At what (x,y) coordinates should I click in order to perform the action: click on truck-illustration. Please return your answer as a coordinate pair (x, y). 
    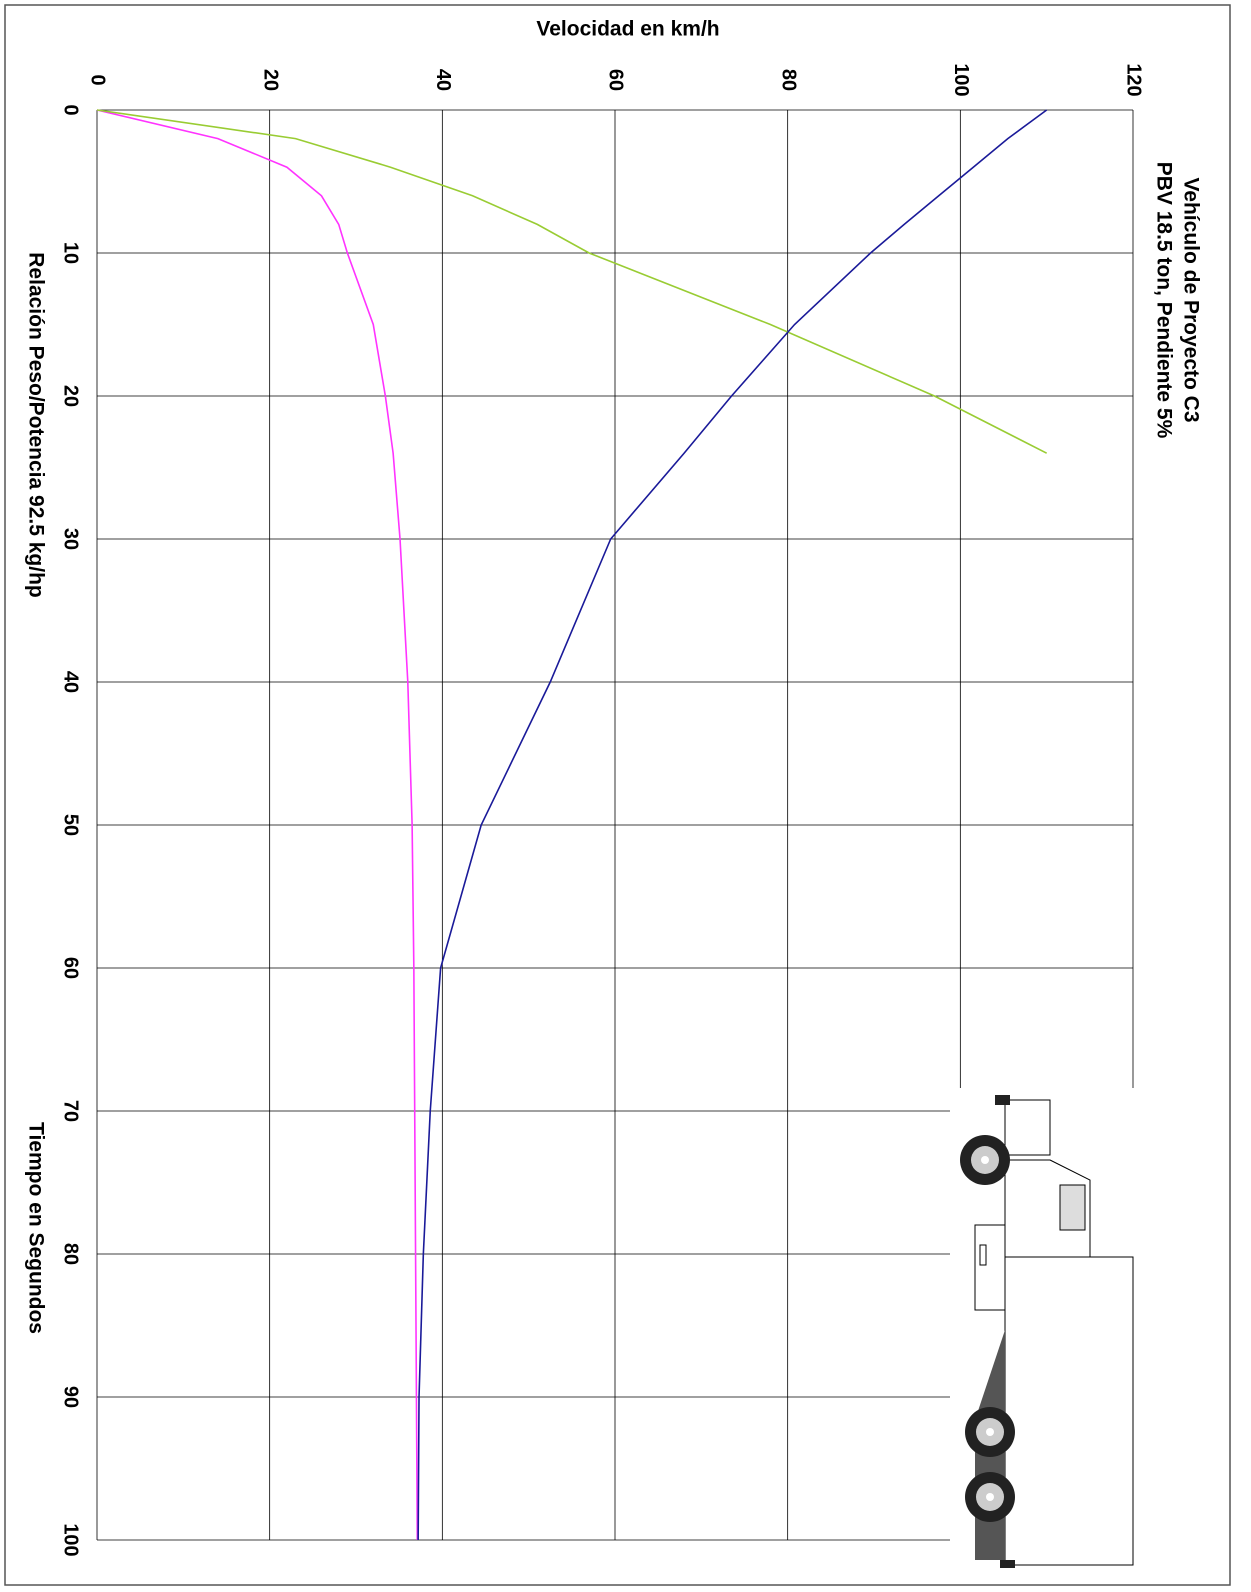
    Looking at the image, I should click on (1046, 1330).